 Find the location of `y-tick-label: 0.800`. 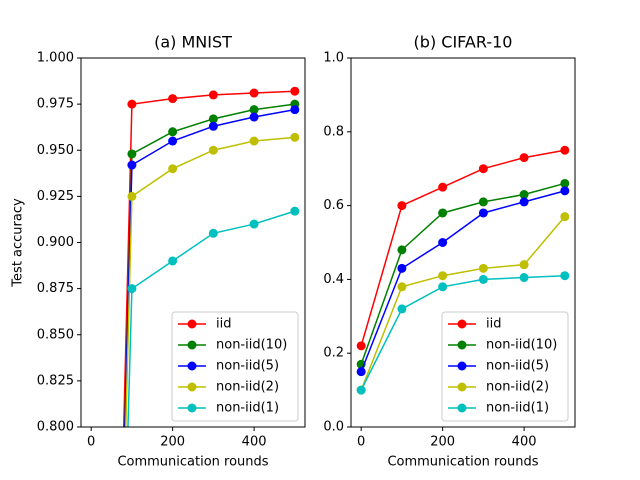

y-tick-label: 0.800 is located at coordinates (55, 427).